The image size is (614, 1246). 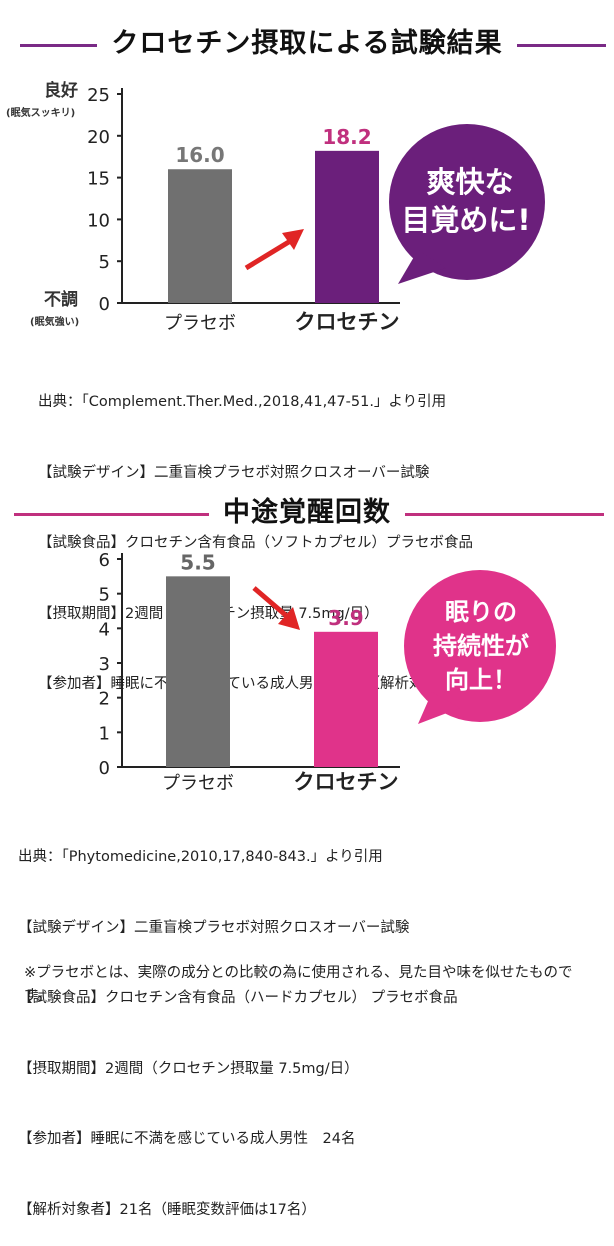 What do you see at coordinates (496, 514) in the screenshot?
I see `section2-right-line` at bounding box center [496, 514].